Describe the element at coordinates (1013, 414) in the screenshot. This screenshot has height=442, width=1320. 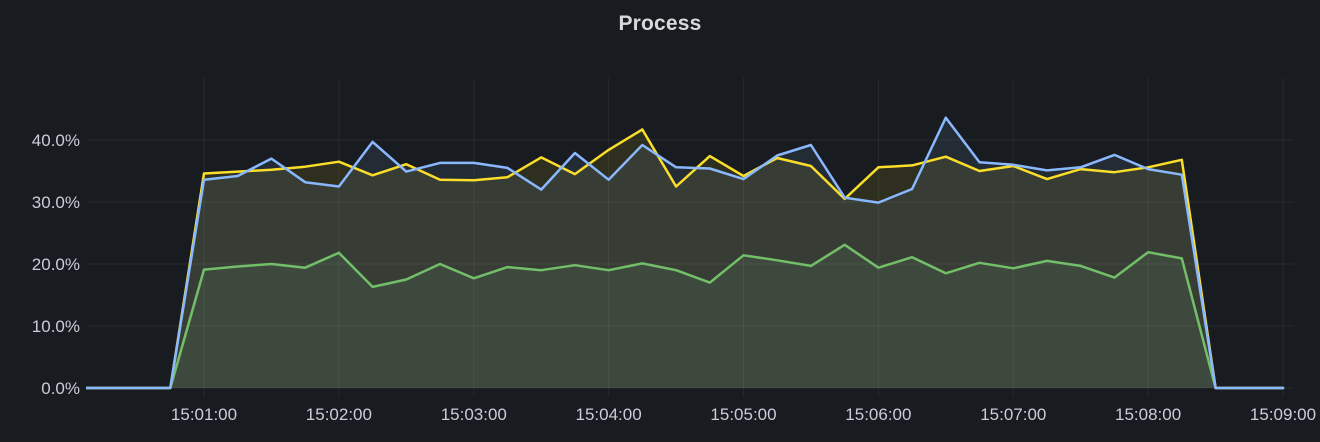
I see `x-tick-label: 15:07:00` at that location.